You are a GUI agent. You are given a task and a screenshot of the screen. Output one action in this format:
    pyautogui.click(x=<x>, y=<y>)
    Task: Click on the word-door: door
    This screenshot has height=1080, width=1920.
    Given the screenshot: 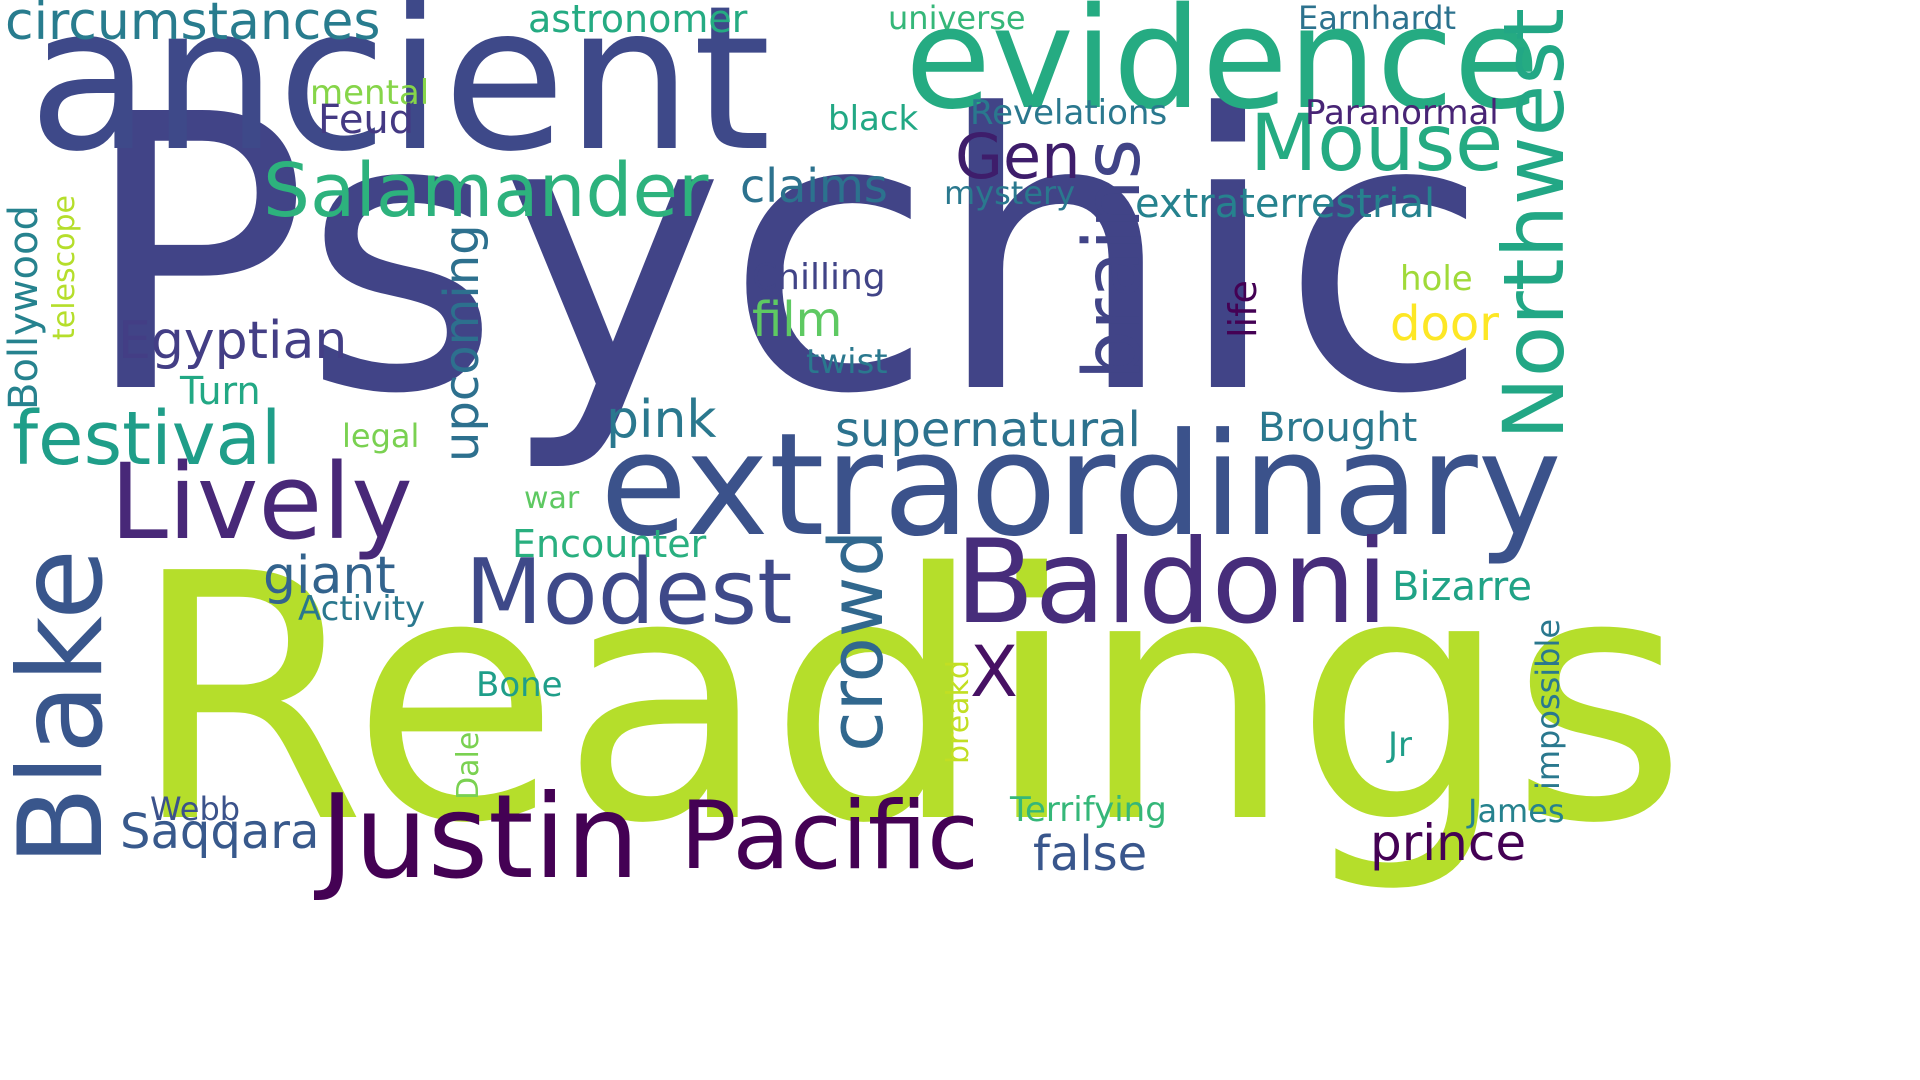 What is the action you would take?
    pyautogui.click(x=1444, y=324)
    